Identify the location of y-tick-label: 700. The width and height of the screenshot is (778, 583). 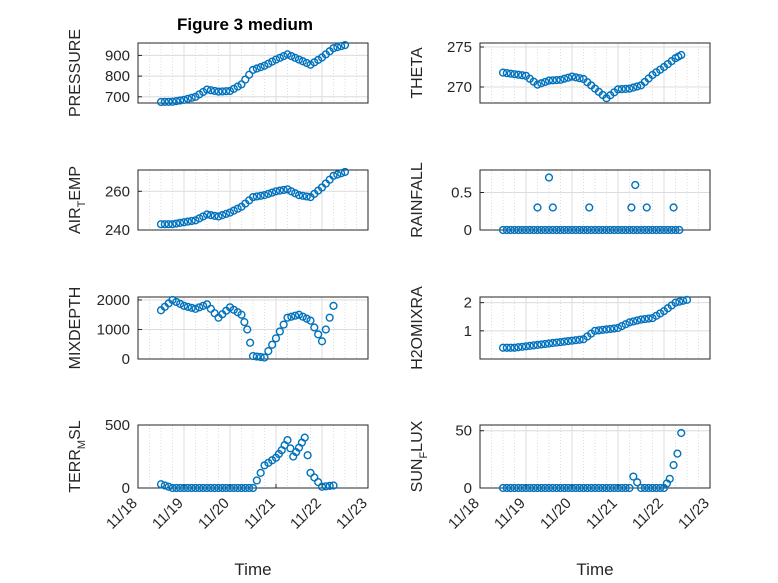
(117, 97).